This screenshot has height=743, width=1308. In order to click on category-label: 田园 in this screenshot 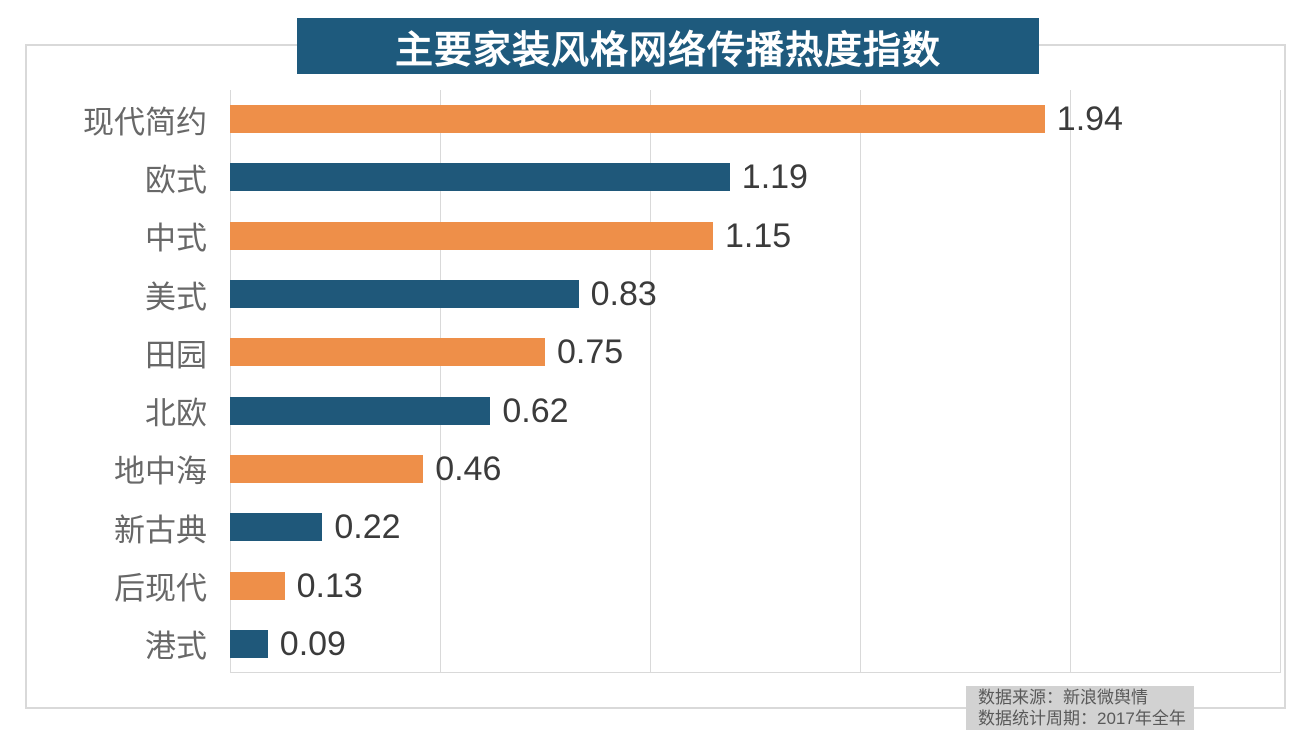, I will do `click(176, 355)`.